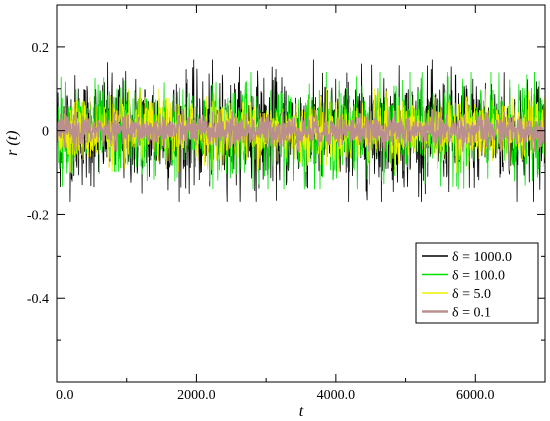  I want to click on x-tick-label-0: 0.0, so click(65, 395).